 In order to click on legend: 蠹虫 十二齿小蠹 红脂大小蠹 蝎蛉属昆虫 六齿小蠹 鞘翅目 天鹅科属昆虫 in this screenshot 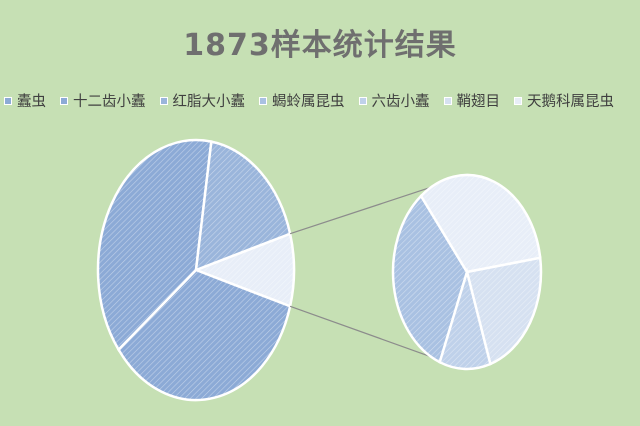, I will do `click(322, 100)`.